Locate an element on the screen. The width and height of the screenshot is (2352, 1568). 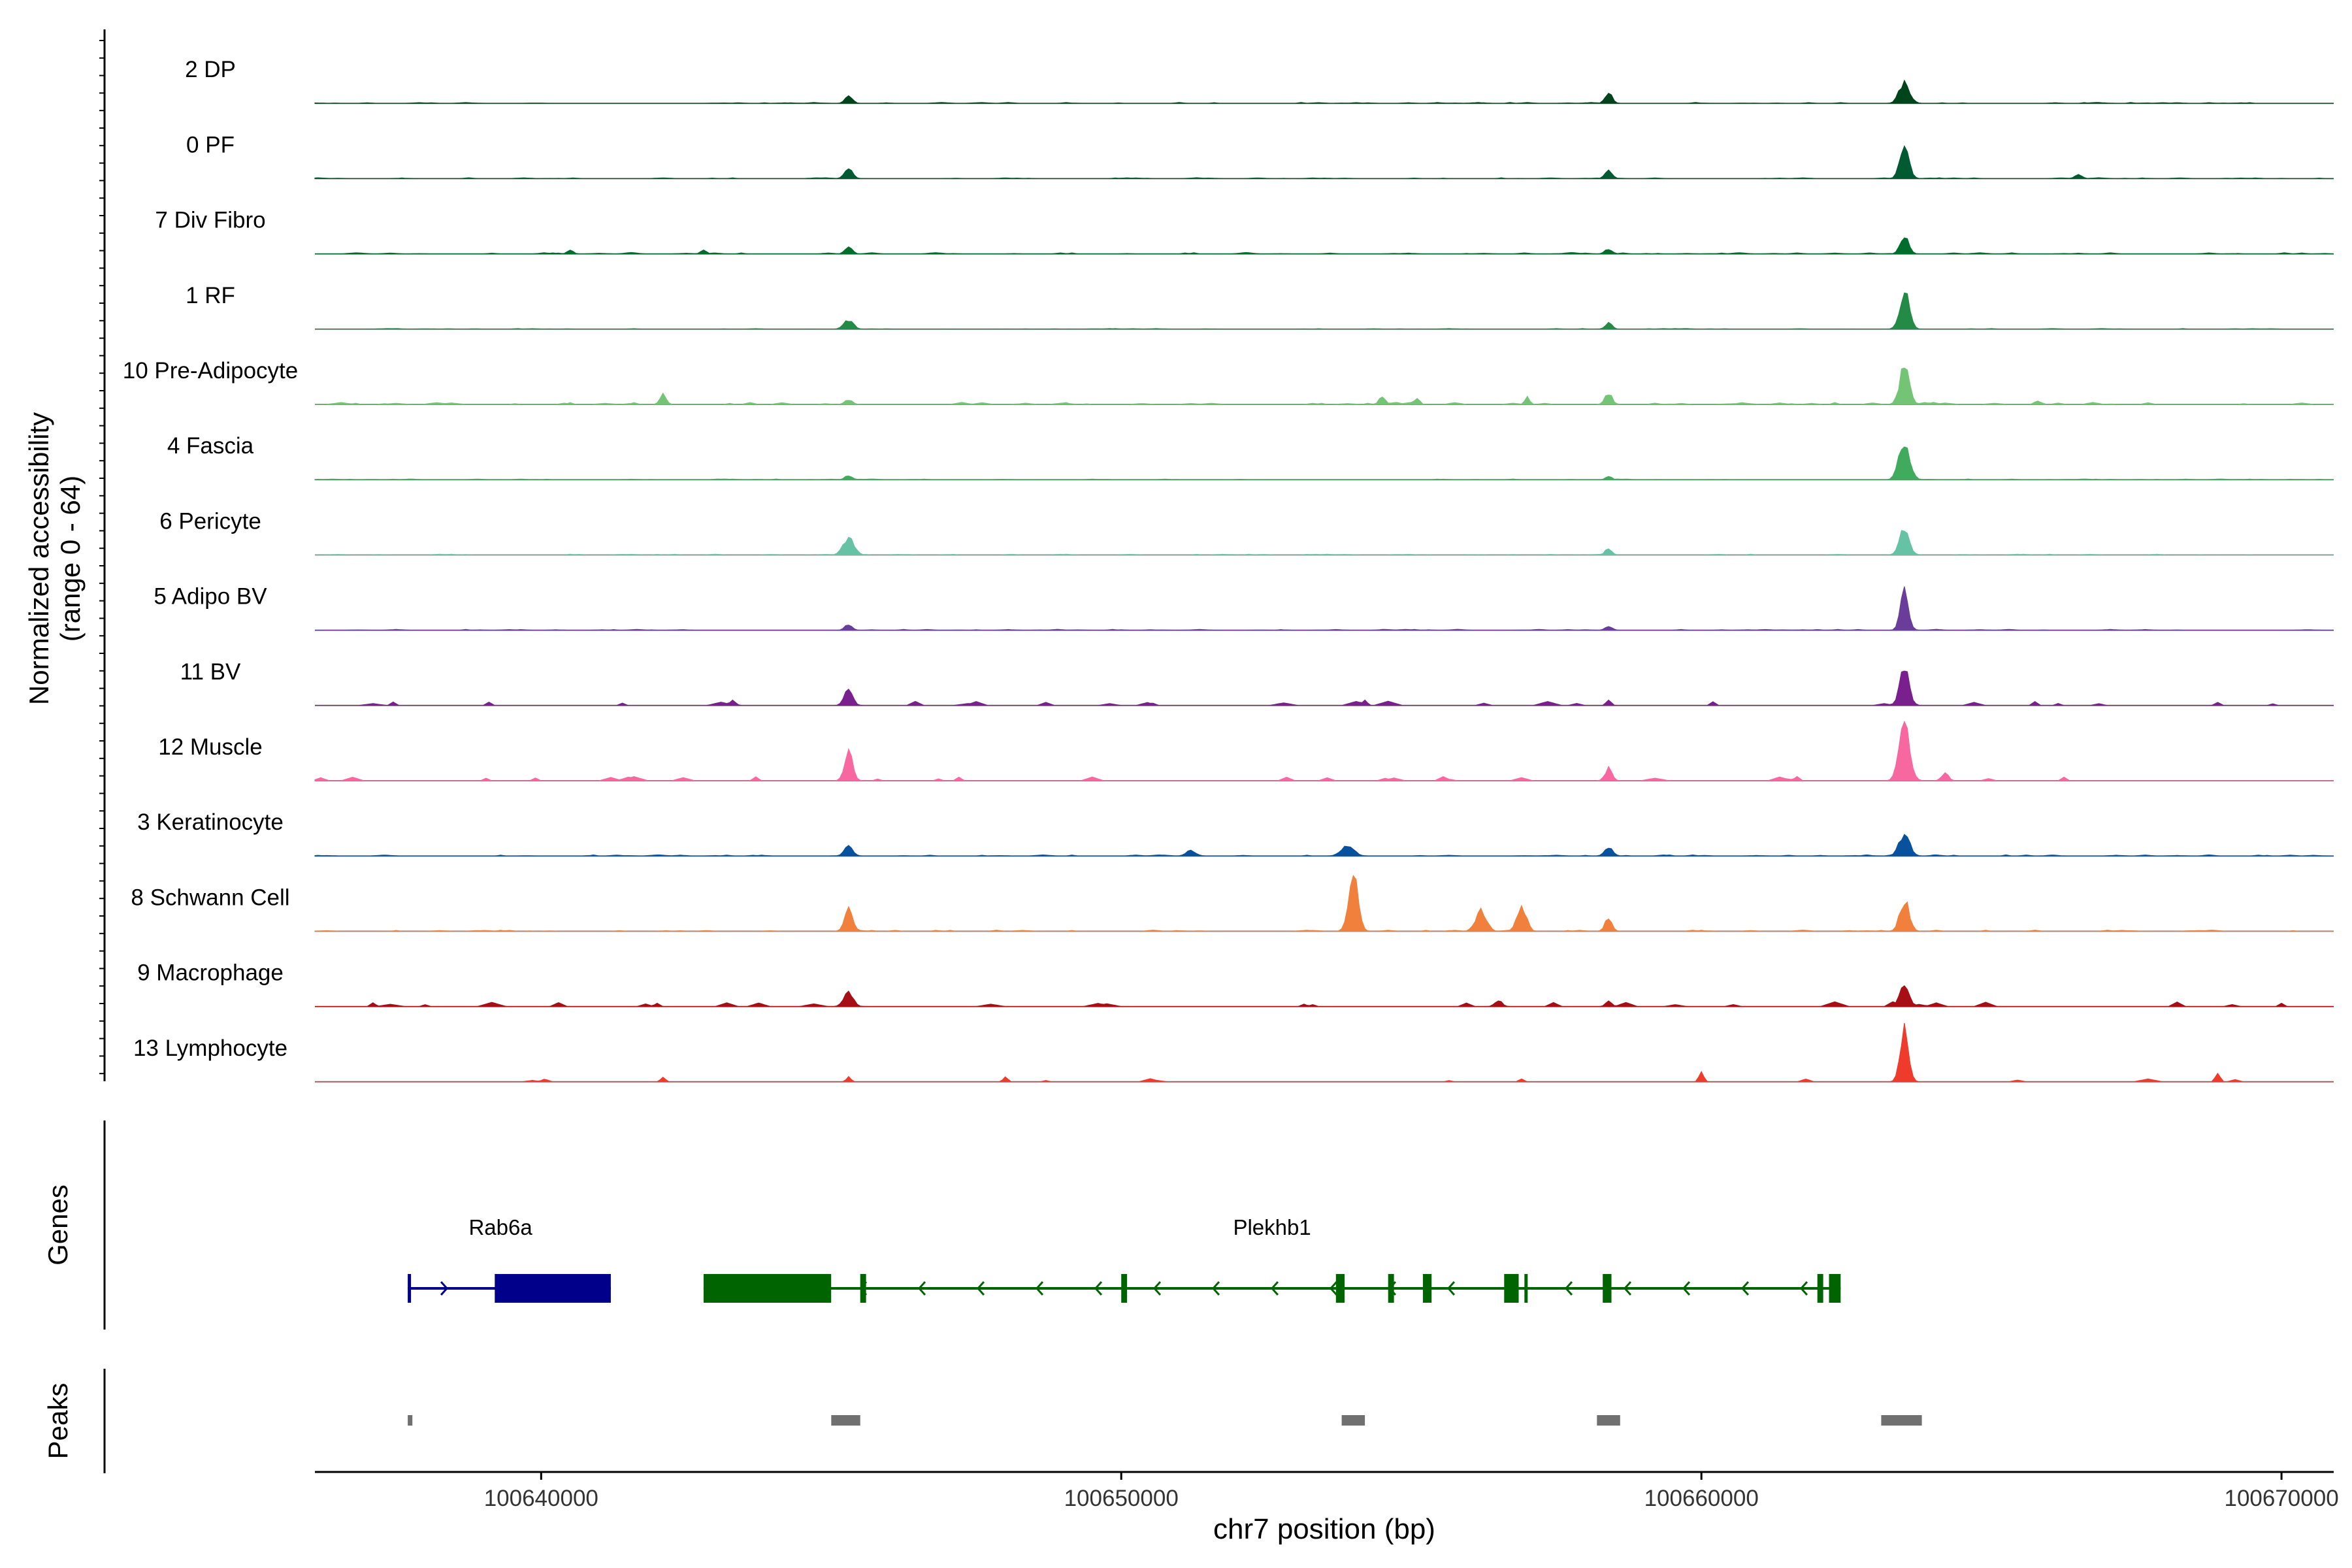
track-3-keratinocyte: 3 Keratinocyte is located at coordinates (1235, 833).